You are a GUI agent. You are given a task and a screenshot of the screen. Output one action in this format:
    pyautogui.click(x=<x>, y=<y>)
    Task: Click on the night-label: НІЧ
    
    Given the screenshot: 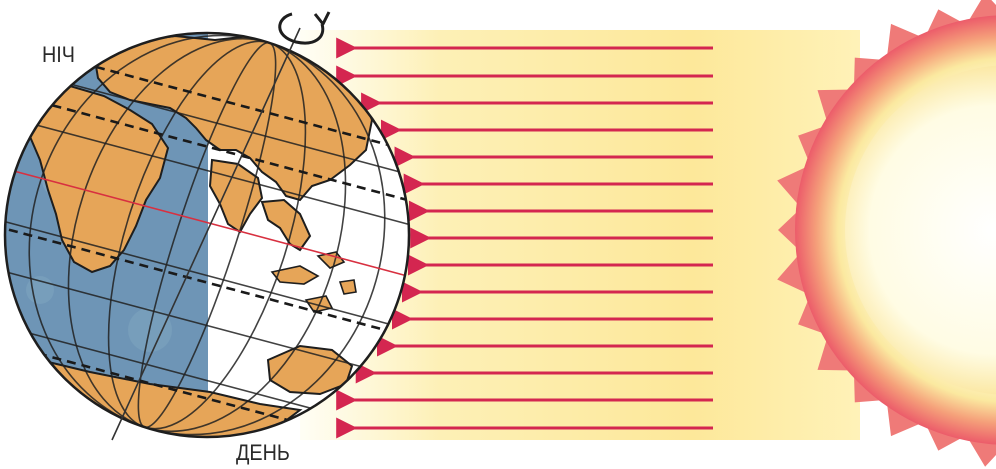 What is the action you would take?
    pyautogui.click(x=59, y=54)
    